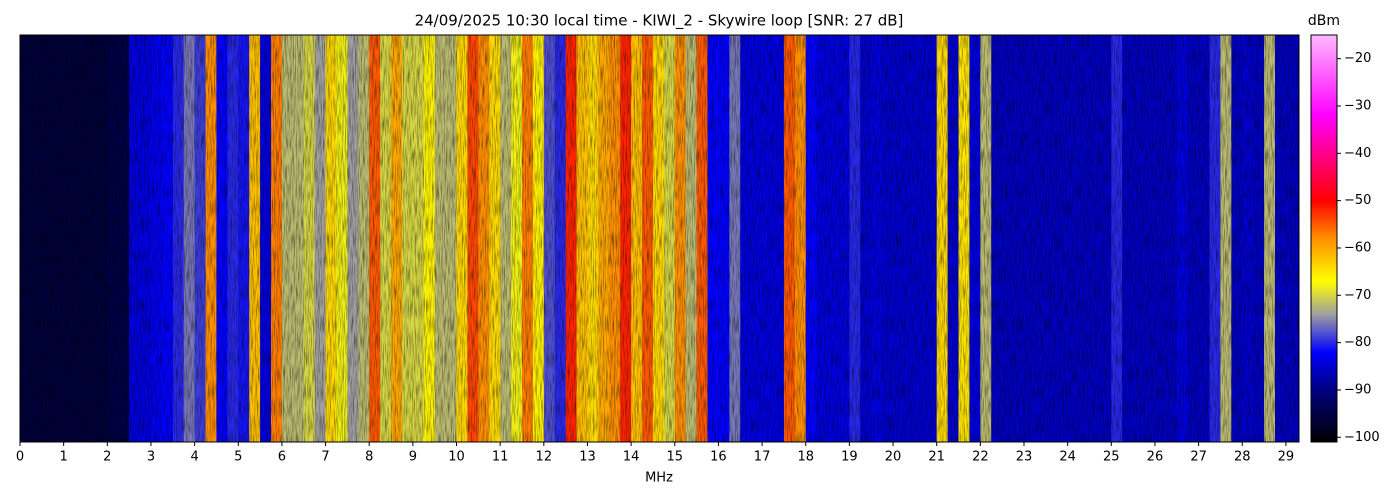 This screenshot has width=1400, height=500. What do you see at coordinates (1067, 457) in the screenshot?
I see `x-tick-label: 24` at bounding box center [1067, 457].